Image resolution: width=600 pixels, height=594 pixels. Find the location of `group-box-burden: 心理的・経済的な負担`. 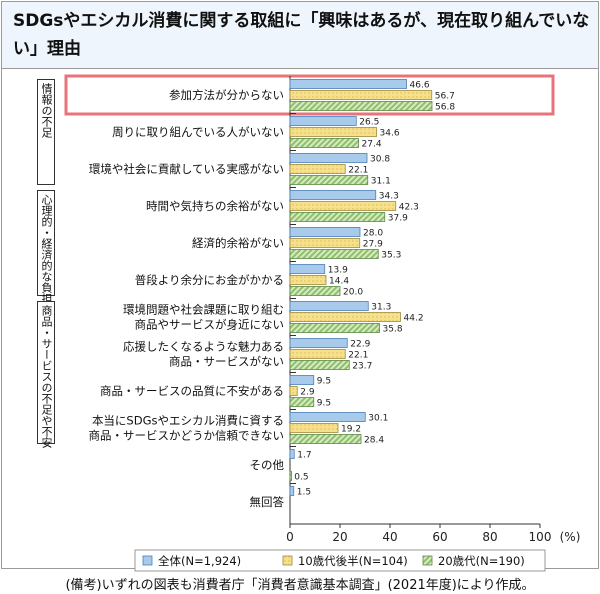

group-box-burden: 心理的・経済的な負担 is located at coordinates (46, 247).